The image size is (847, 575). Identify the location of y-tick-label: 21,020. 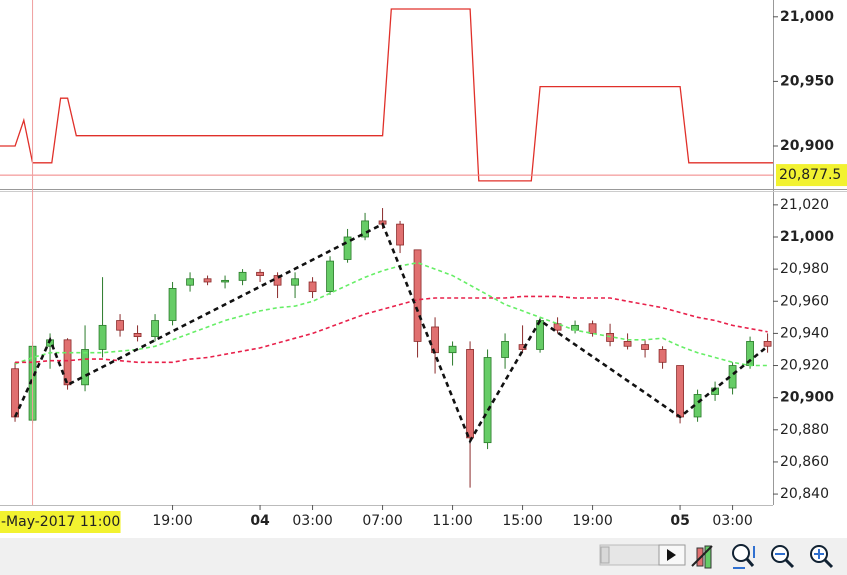
(804, 205).